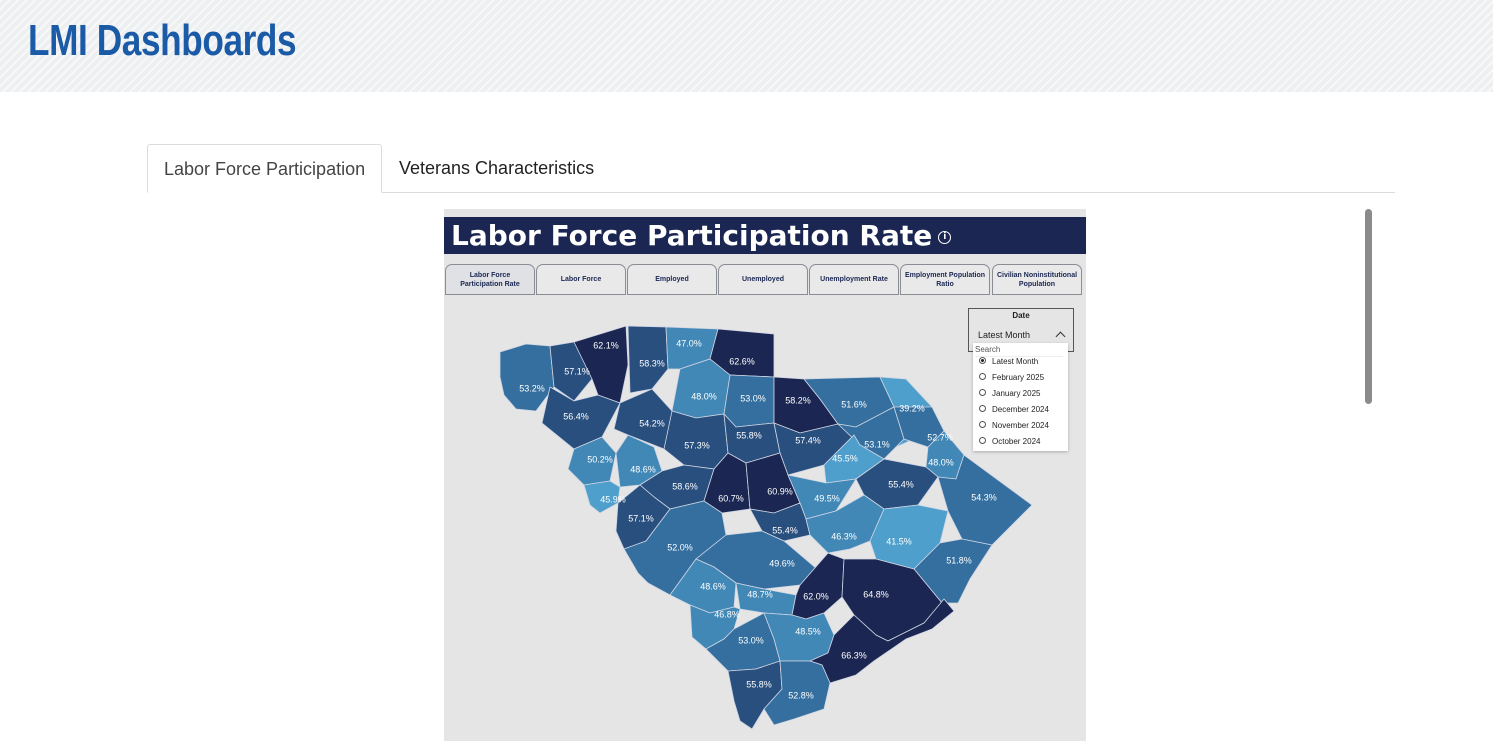 The width and height of the screenshot is (1493, 741). What do you see at coordinates (1004, 335) in the screenshot?
I see `date-slicer-value: Latest Month` at bounding box center [1004, 335].